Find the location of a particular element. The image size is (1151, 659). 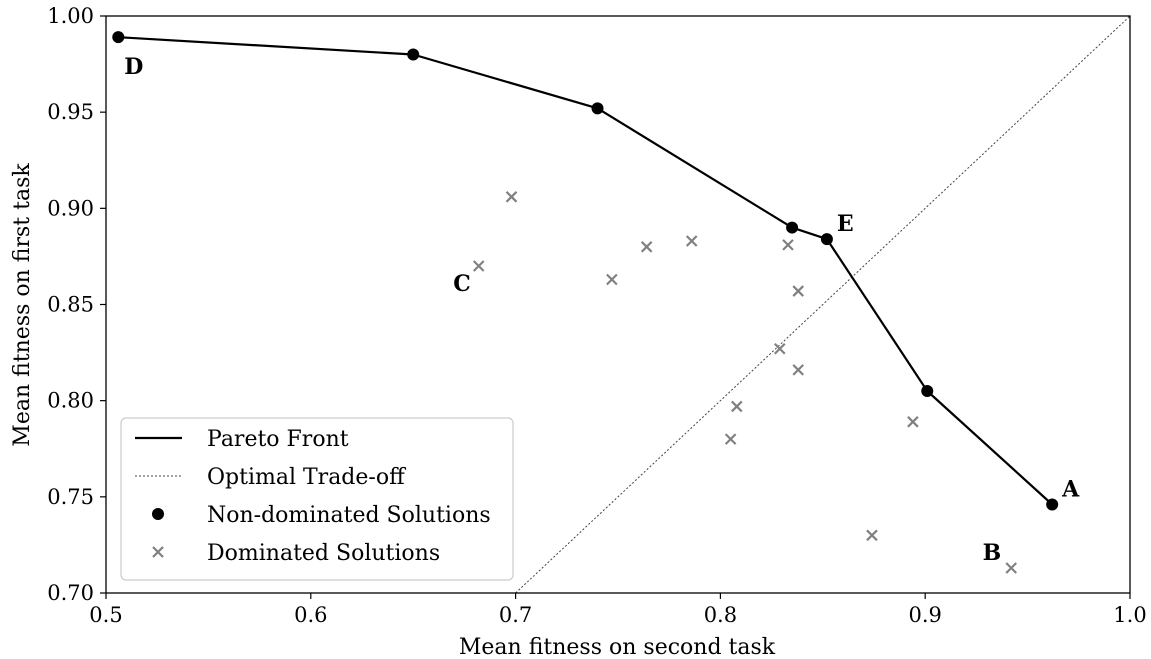

x-tick-label: 0.7 is located at coordinates (515, 615).